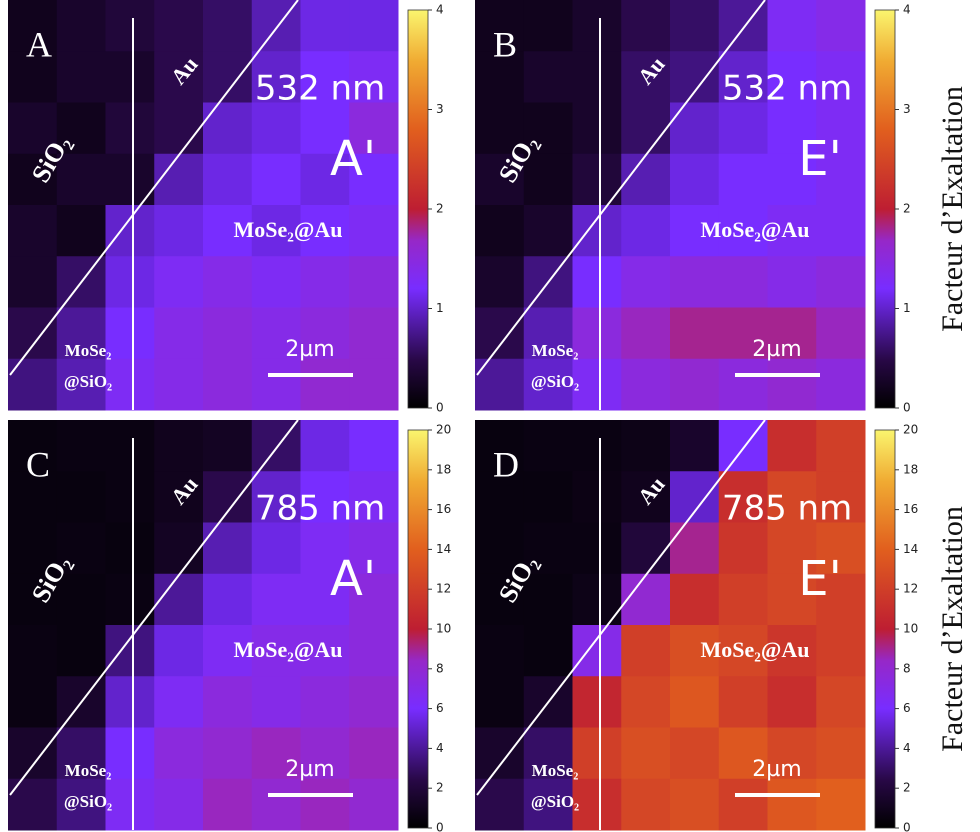  I want to click on region-label: MoSe₂, so click(88, 350).